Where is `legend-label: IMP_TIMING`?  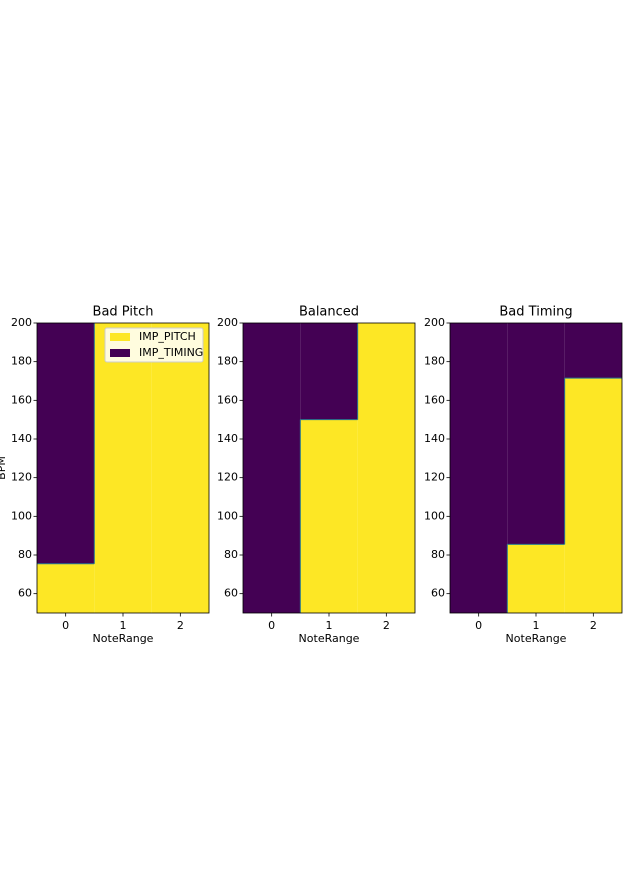 legend-label: IMP_TIMING is located at coordinates (171, 352).